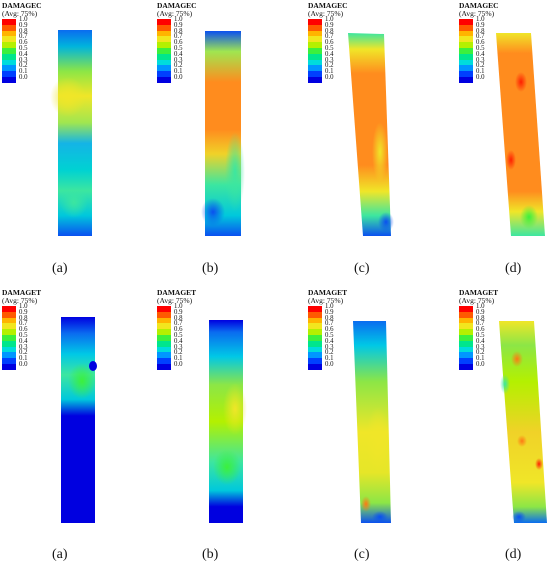 The height and width of the screenshot is (570, 550). What do you see at coordinates (60, 554) in the screenshot?
I see `panel-caption: (a)` at bounding box center [60, 554].